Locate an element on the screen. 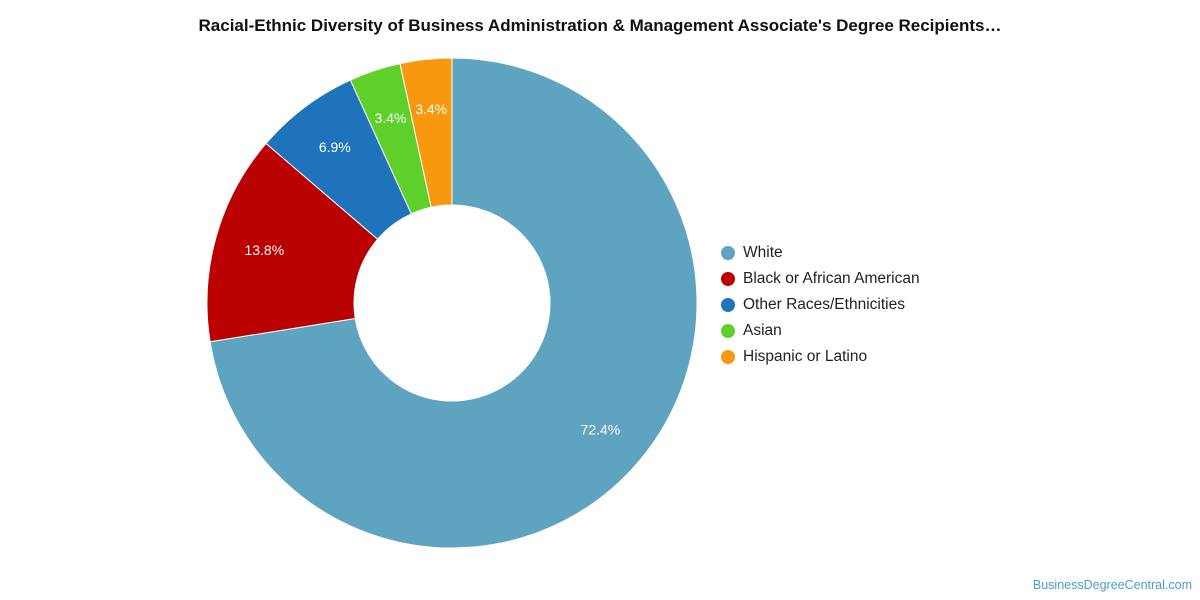 Image resolution: width=1200 pixels, height=600 pixels. legend-label: White is located at coordinates (763, 252).